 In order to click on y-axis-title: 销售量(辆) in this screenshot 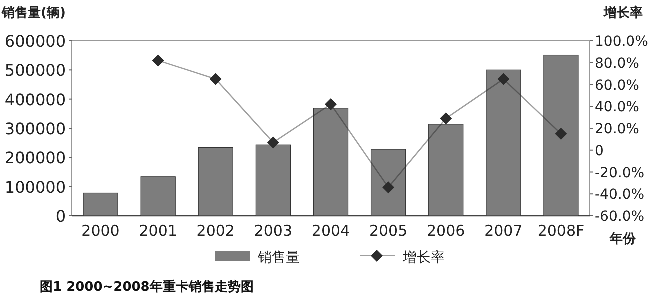, I will do `click(33, 13)`.